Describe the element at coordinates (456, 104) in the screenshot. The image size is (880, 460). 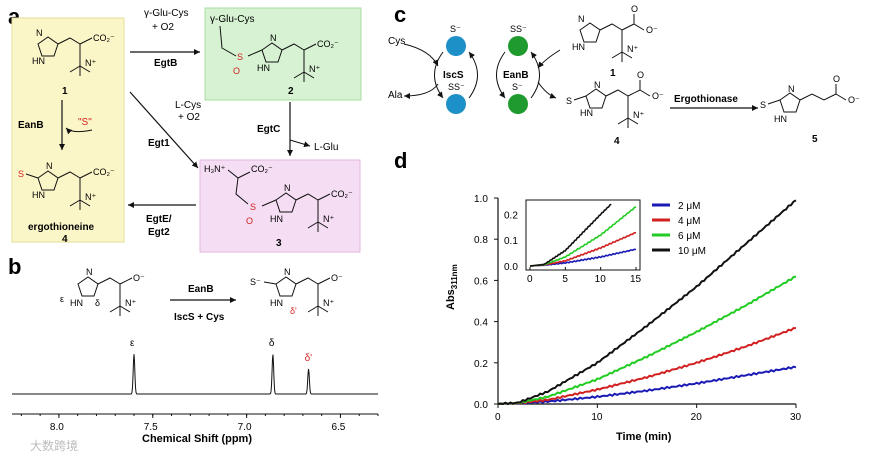
I see `iscs-bottom-circle` at that location.